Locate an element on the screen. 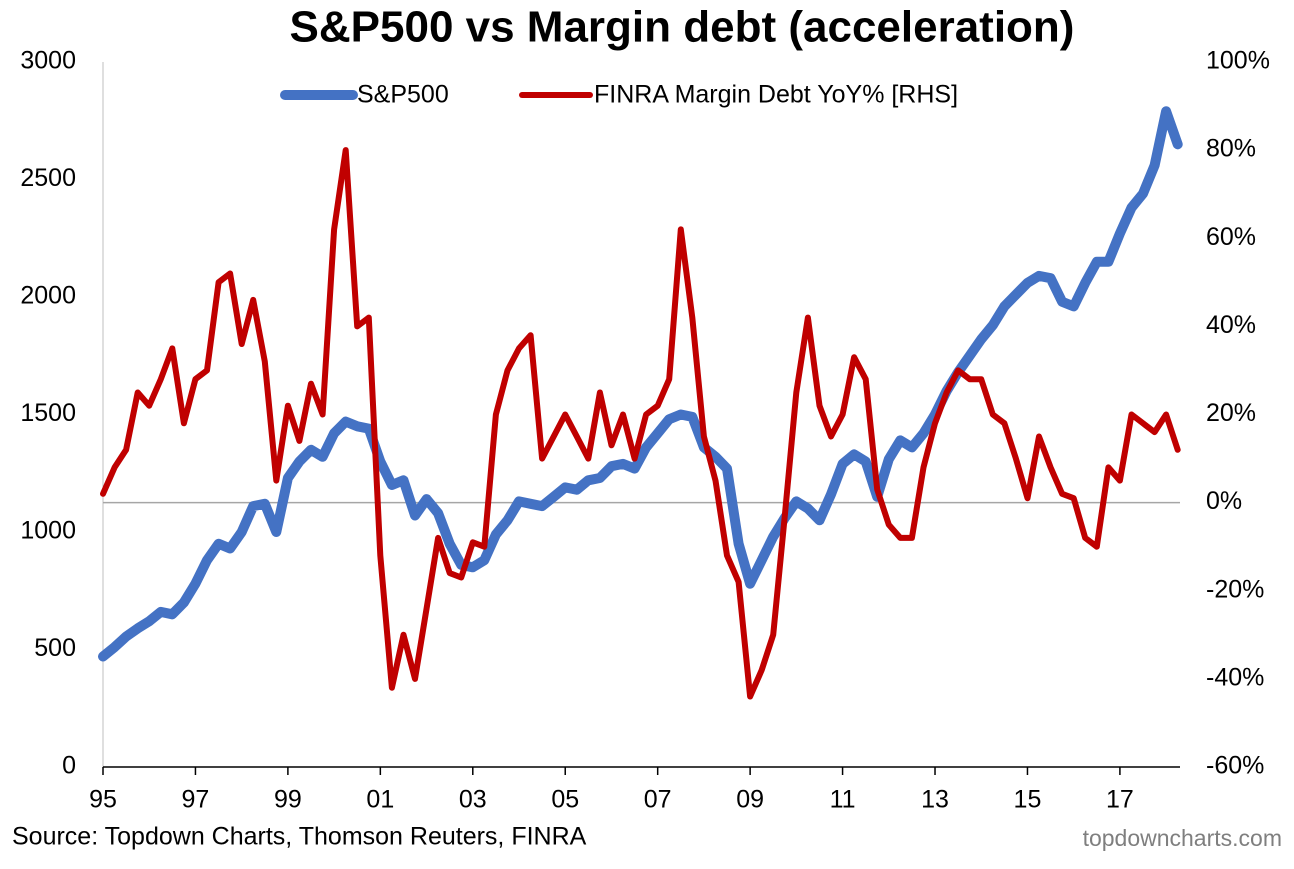 This screenshot has height=869, width=1294. x-tick-label: 99 is located at coordinates (288, 800).